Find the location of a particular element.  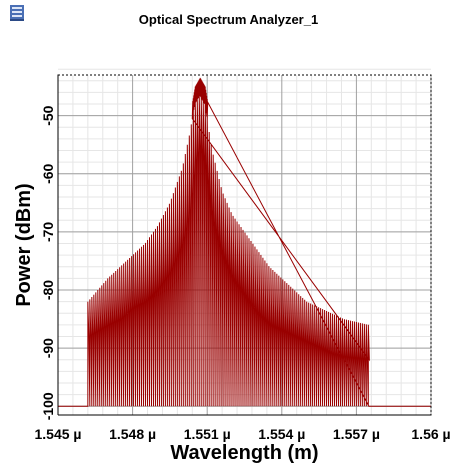

y-tick-labels: -50 -60 -70 -80 -90 -100 is located at coordinates (48, 262).